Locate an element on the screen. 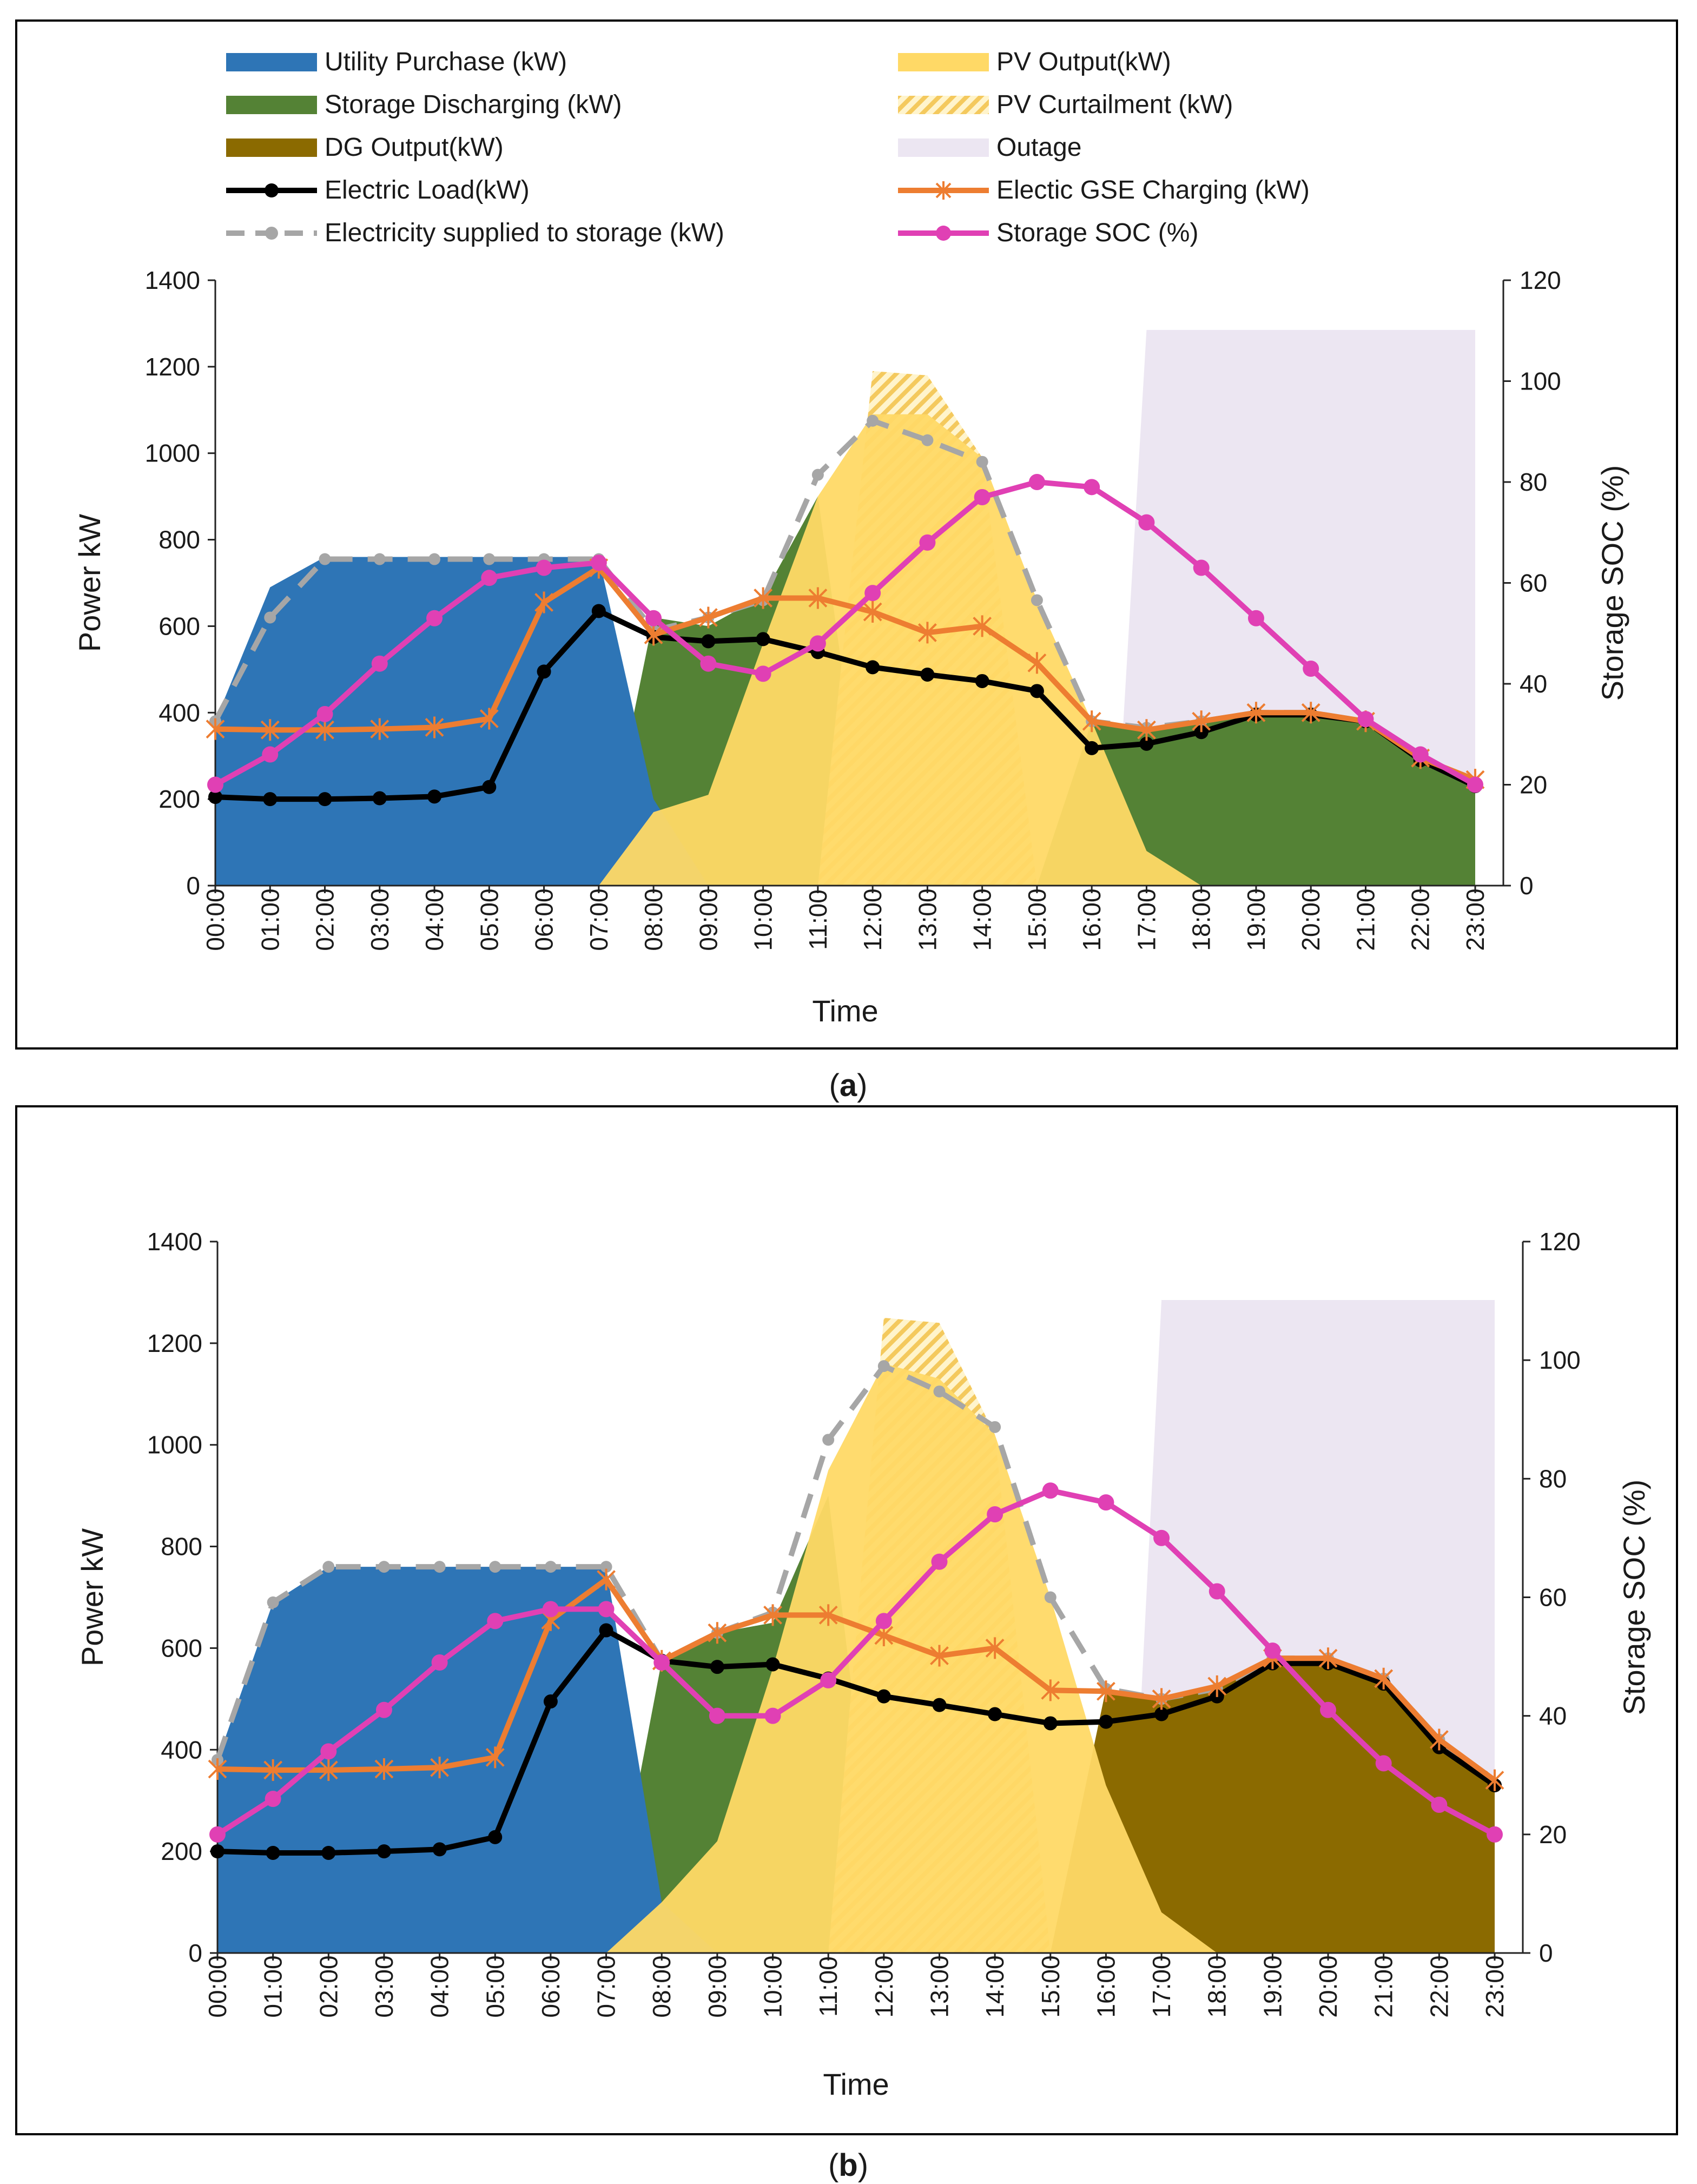 Image resolution: width=1697 pixels, height=2184 pixels. x-tick-label-b-8: 08:00 is located at coordinates (662, 1986).